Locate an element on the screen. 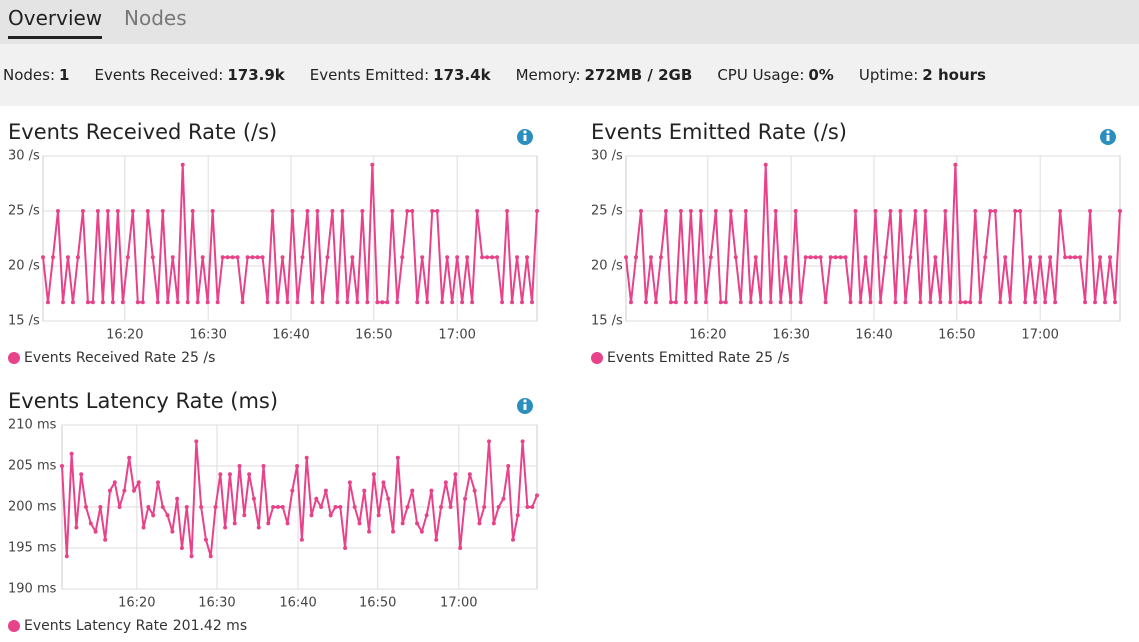 The image size is (1139, 642). stat-label: Memory: is located at coordinates (548, 75).